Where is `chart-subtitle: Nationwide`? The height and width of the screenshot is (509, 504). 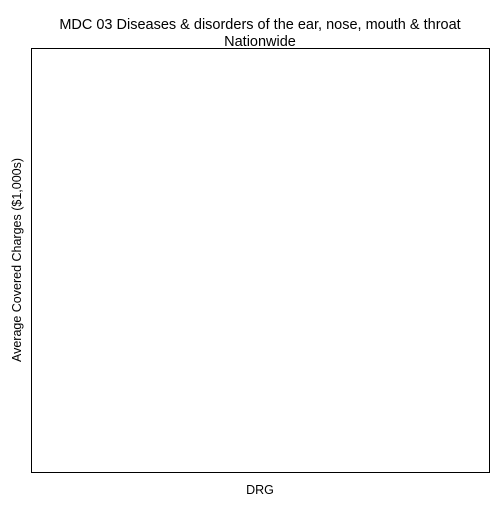
chart-subtitle: Nationwide is located at coordinates (260, 42).